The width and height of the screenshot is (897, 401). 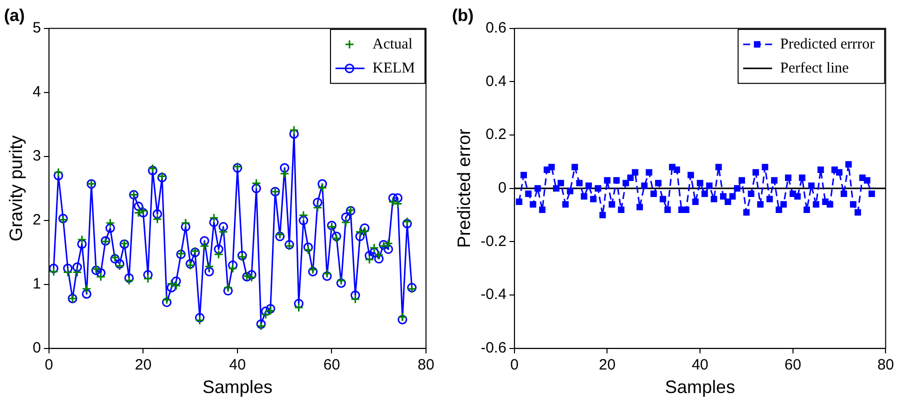 I want to click on y-tick-label: 0.2, so click(x=496, y=135).